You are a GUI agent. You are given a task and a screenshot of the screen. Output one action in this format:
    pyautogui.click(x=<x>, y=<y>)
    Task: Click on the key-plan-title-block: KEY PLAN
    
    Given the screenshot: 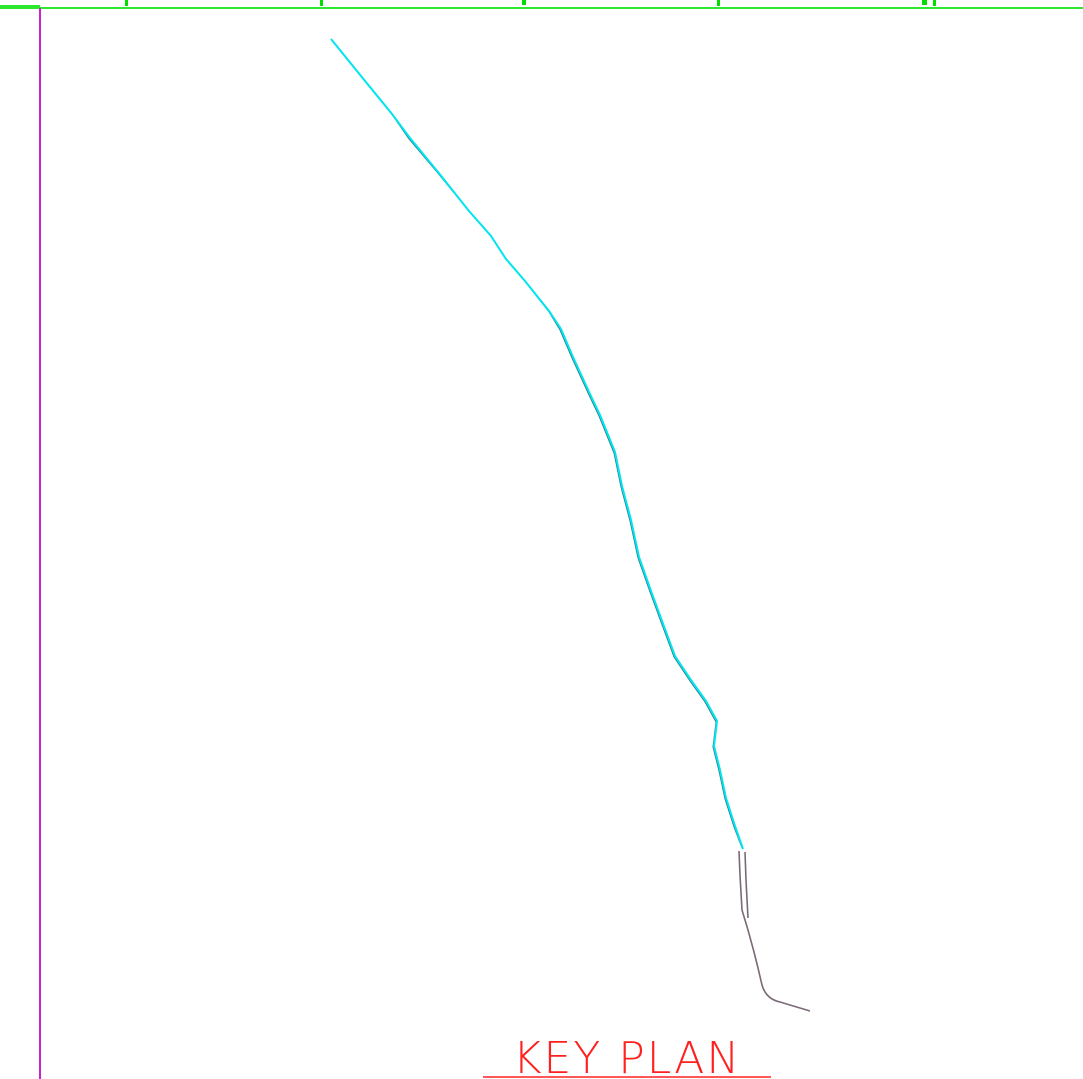 What is the action you would take?
    pyautogui.click(x=627, y=1056)
    